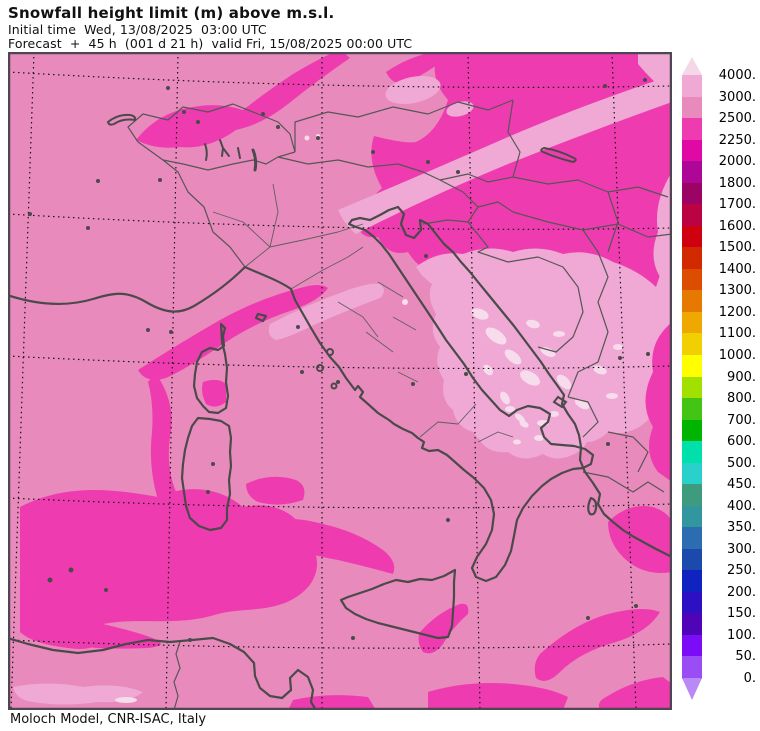  I want to click on colorbar-label: 50., so click(745, 657).